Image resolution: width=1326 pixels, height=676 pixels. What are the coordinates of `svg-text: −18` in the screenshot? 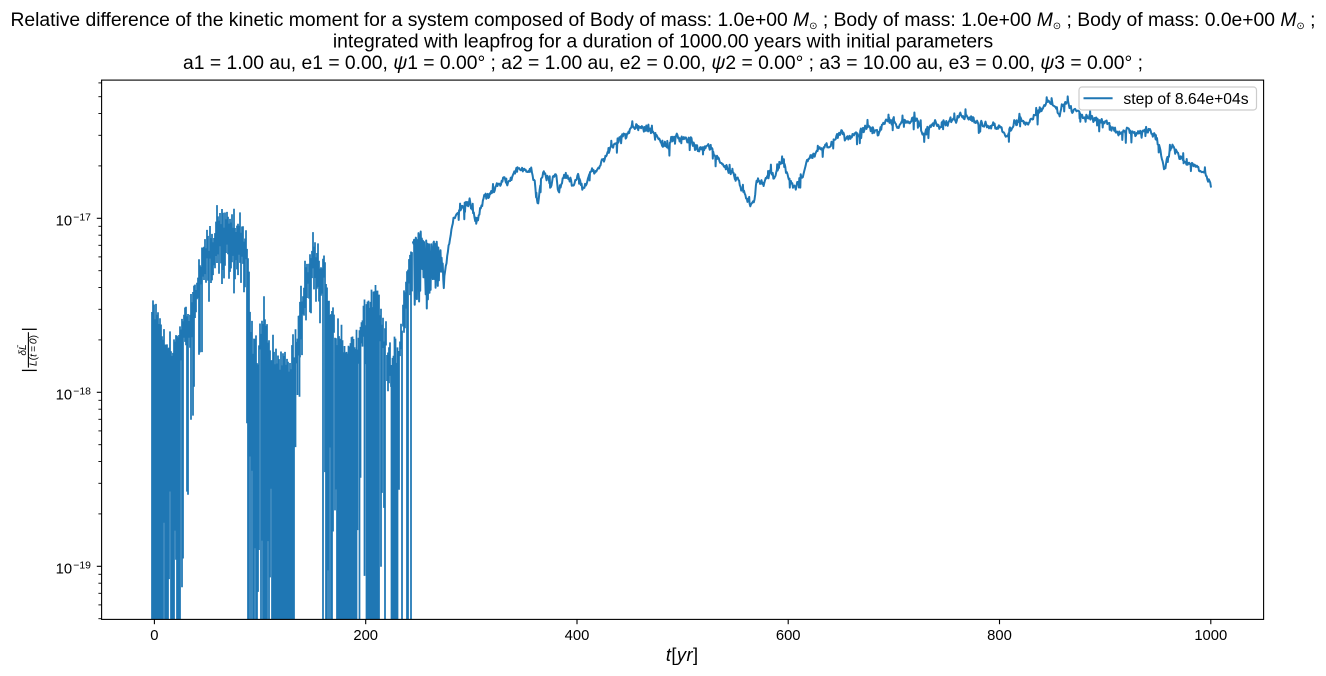 It's located at (82, 391).